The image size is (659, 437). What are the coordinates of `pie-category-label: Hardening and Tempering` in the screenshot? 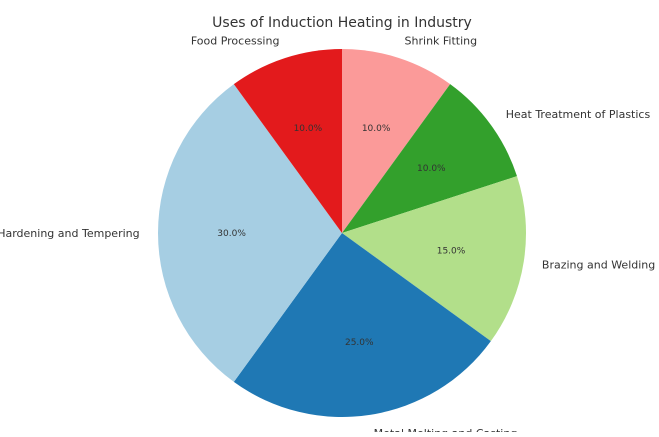 It's located at (70, 233).